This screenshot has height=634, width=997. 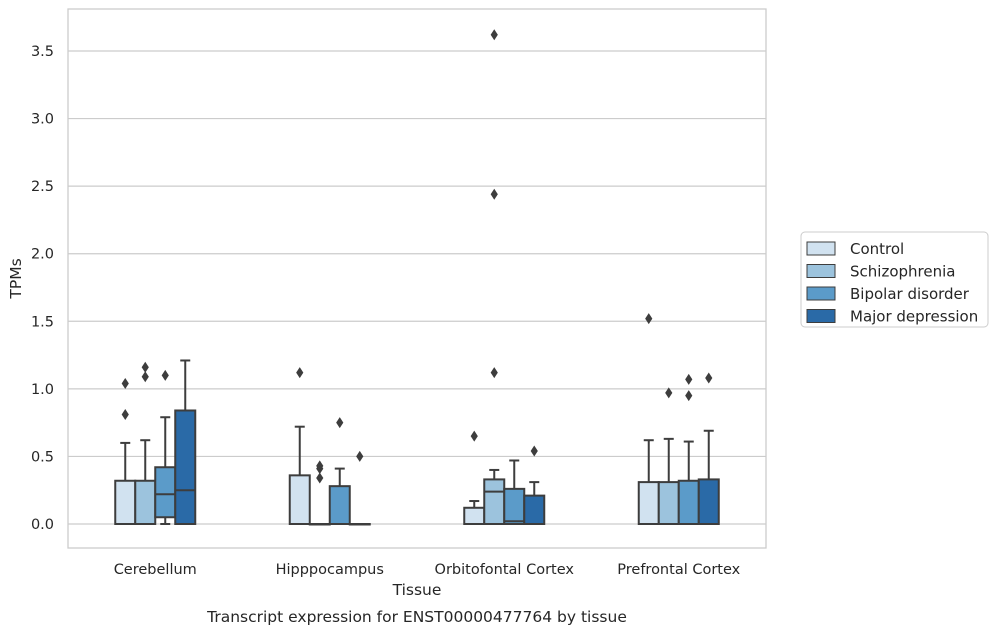 I want to click on x-tick-label: Cerebellum, so click(x=155, y=570).